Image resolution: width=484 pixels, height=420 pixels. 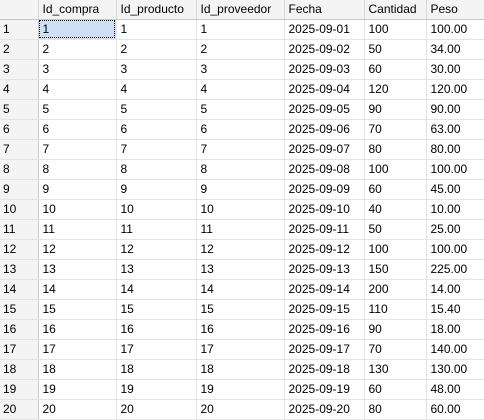 I want to click on id-producto-cell: 14, so click(x=156, y=289).